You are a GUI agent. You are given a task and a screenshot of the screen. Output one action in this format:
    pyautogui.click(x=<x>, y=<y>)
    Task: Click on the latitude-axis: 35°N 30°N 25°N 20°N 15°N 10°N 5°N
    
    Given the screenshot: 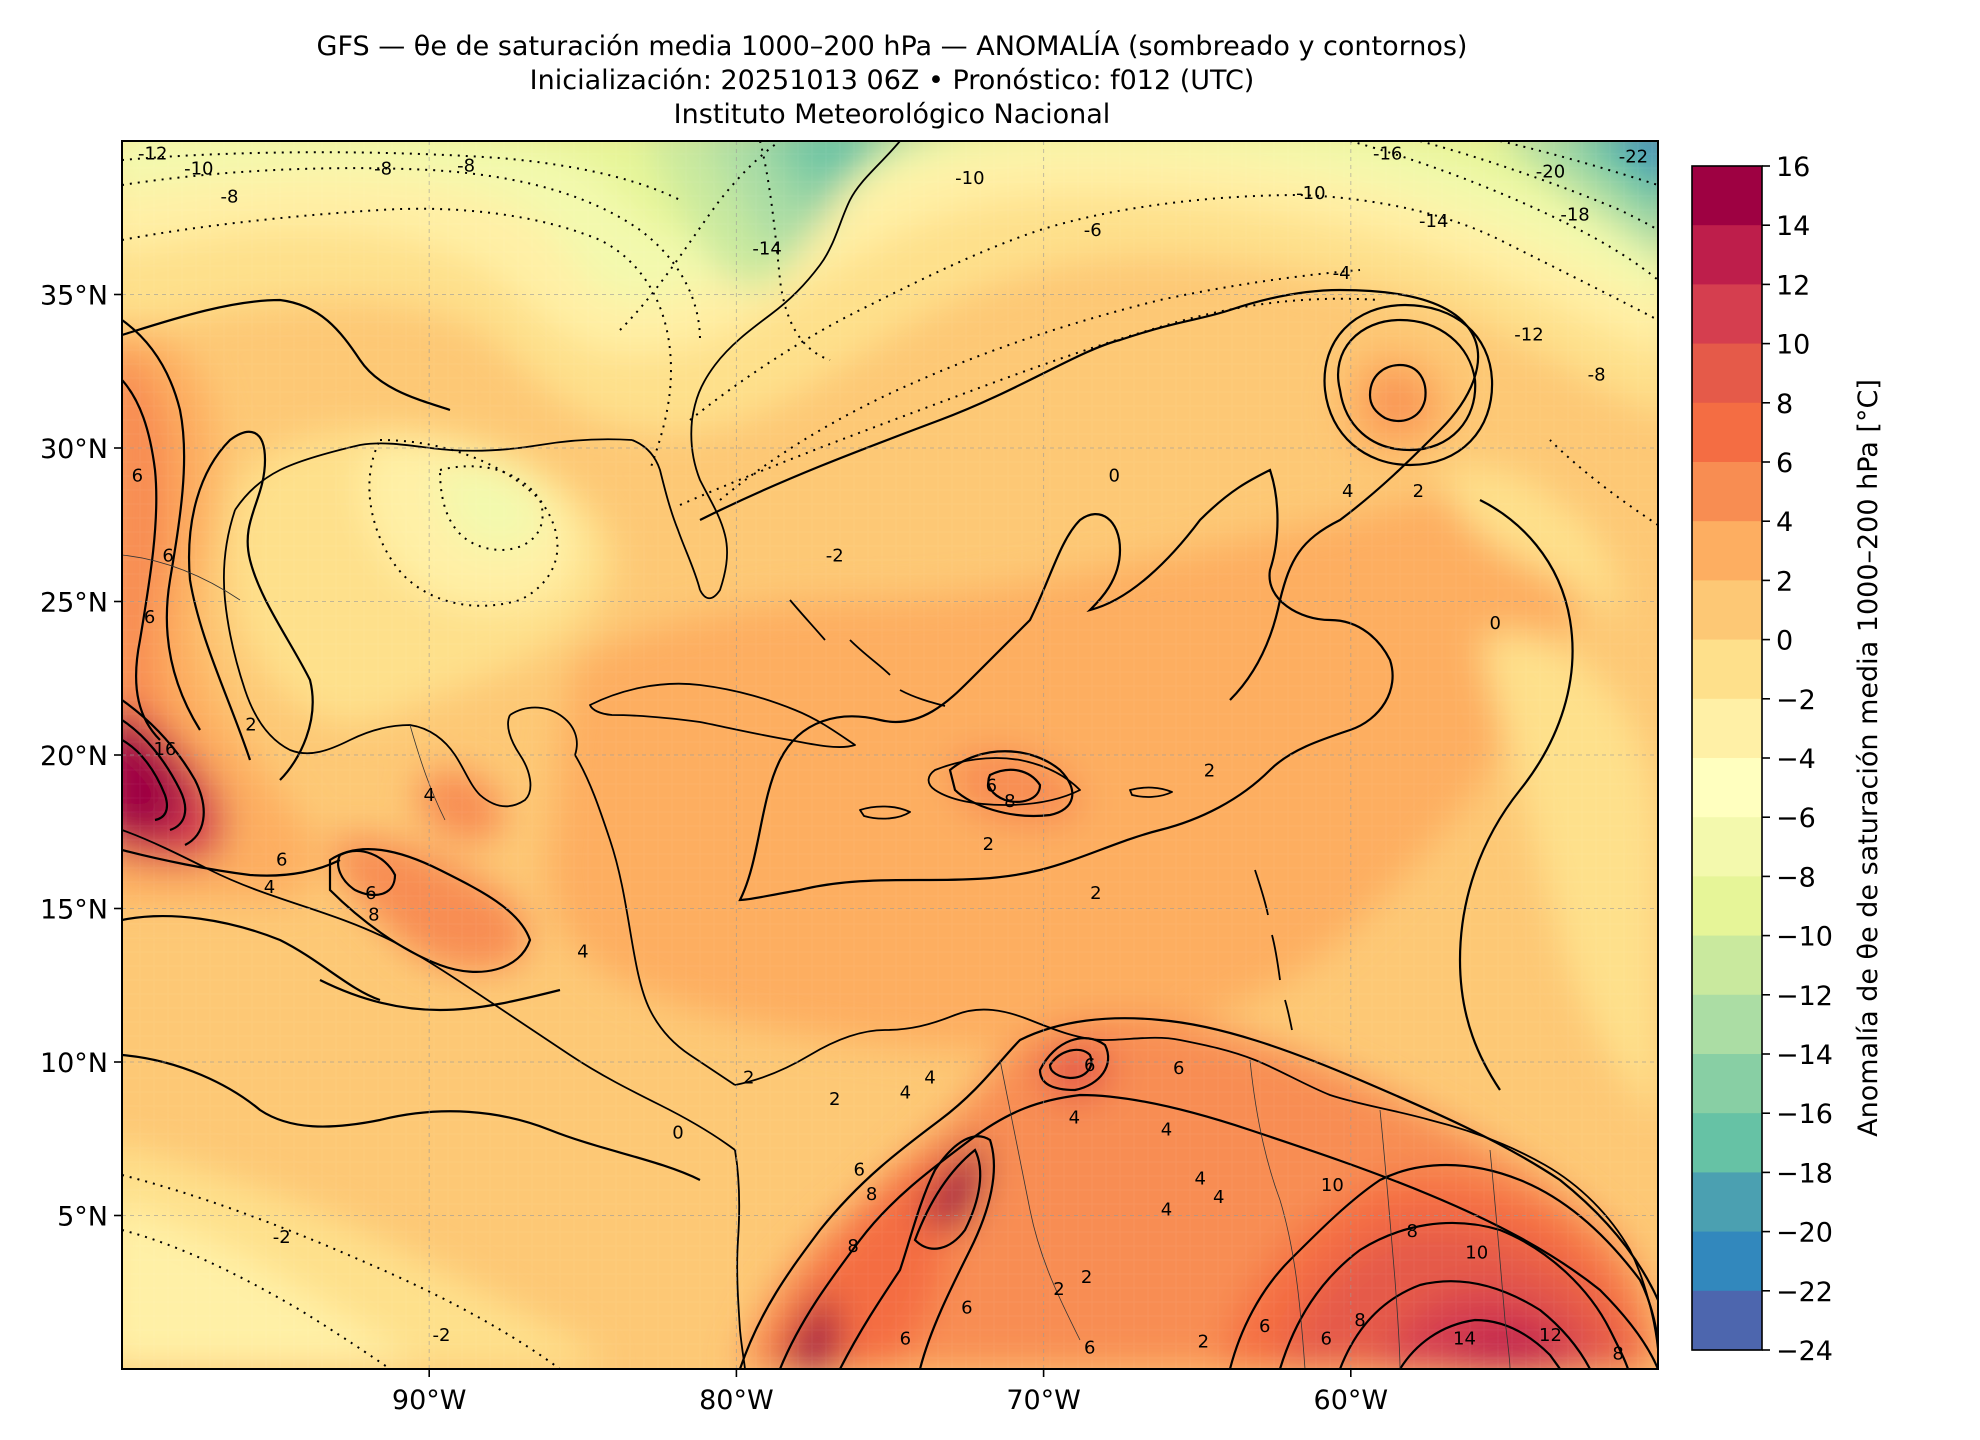 What is the action you would take?
    pyautogui.click(x=81, y=757)
    